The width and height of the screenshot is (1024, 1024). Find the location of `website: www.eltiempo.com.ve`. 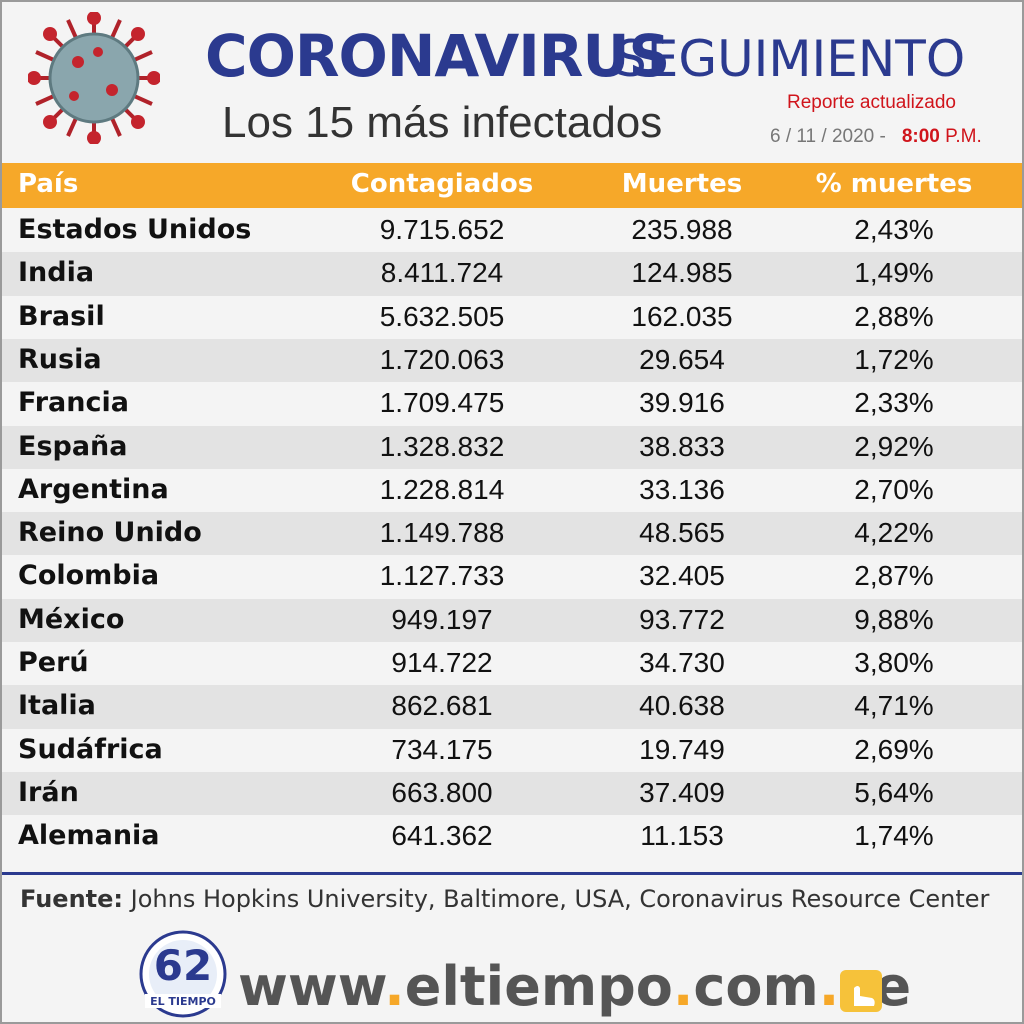

website: www.eltiempo.com.ve is located at coordinates (574, 986).